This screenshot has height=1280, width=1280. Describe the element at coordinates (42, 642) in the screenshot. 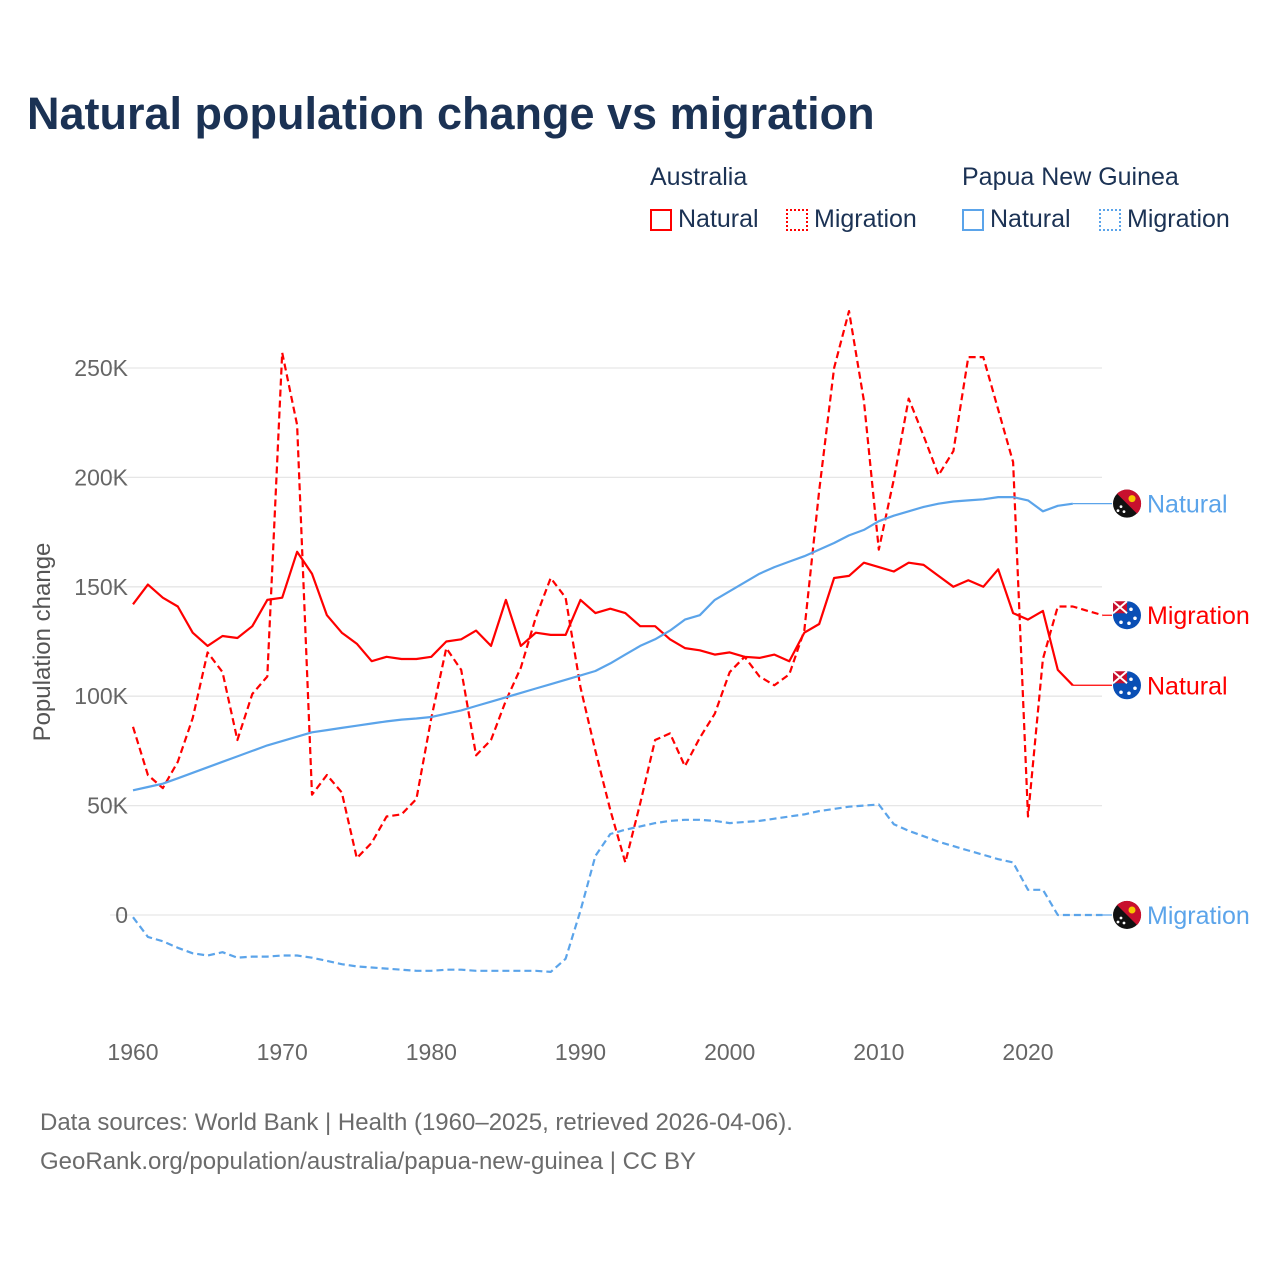

I see `y-axis-label: Population change` at that location.